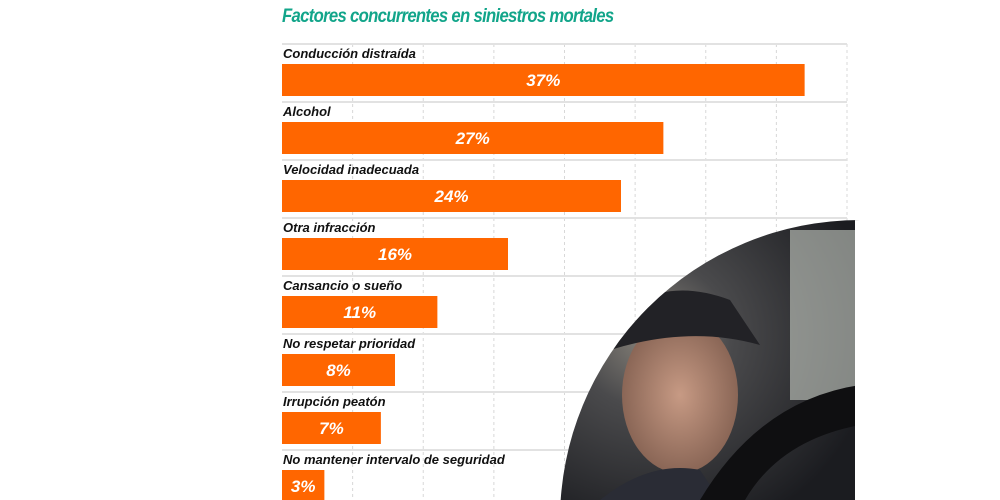  I want to click on data-label: 7%, so click(331, 428).